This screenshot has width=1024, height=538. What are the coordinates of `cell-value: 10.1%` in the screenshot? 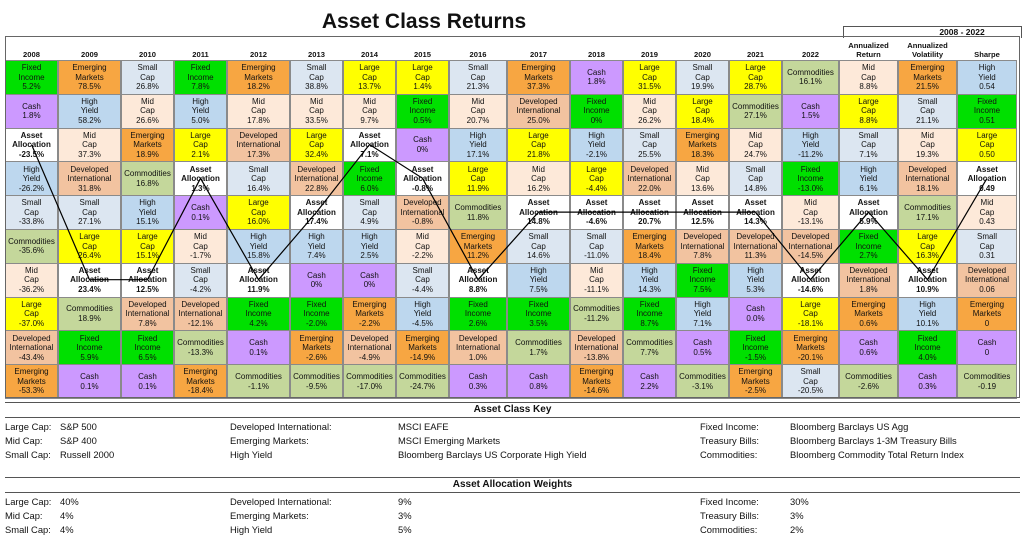 It's located at (927, 323).